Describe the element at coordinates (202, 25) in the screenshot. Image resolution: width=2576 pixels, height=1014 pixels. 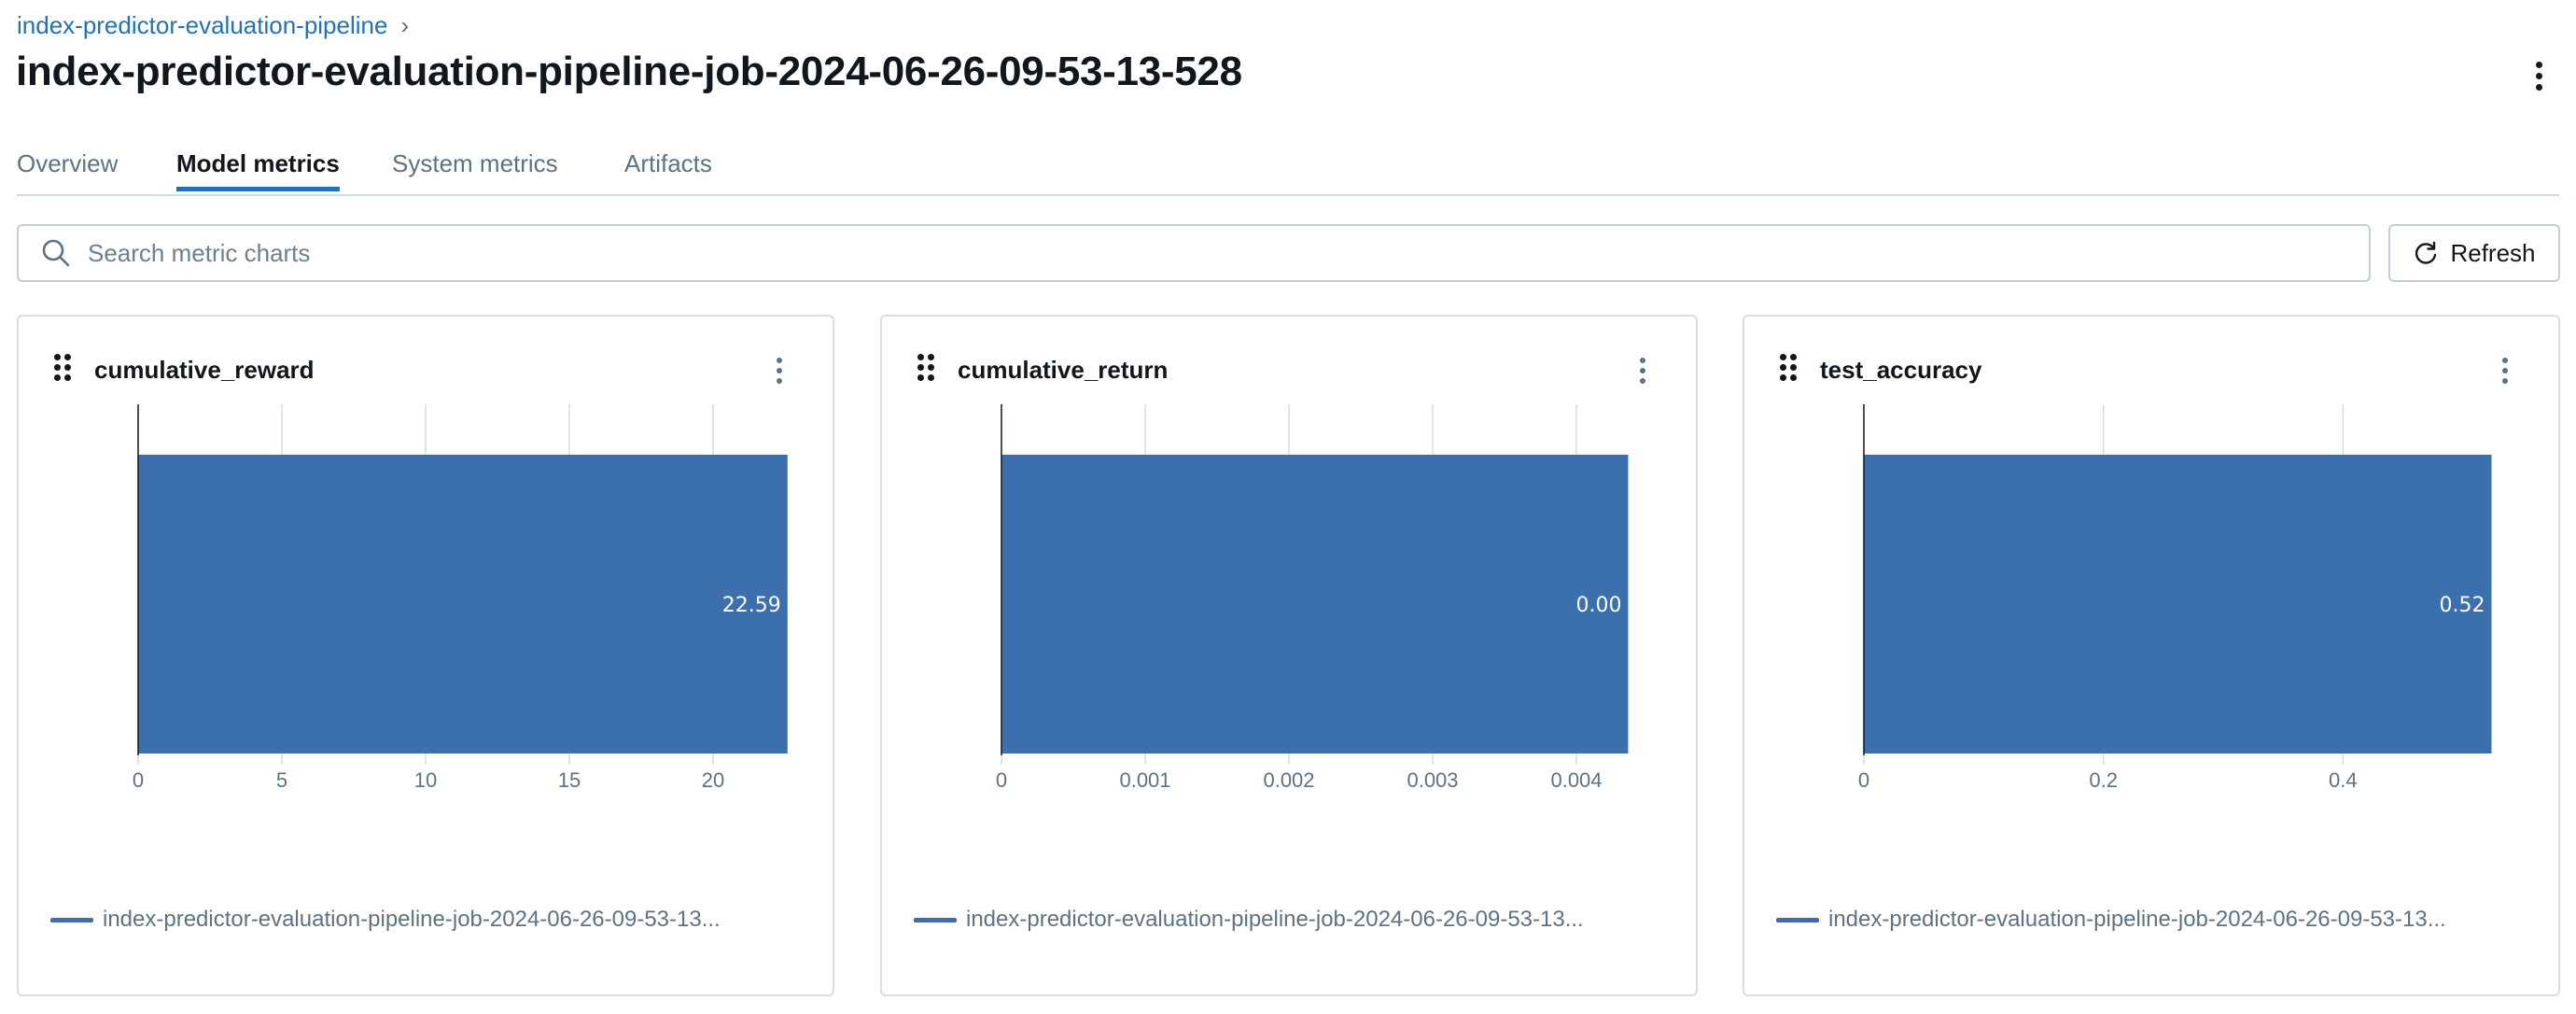
I see `breadcrumb-parent-link: index-predictor-evaluation-pipeline` at that location.